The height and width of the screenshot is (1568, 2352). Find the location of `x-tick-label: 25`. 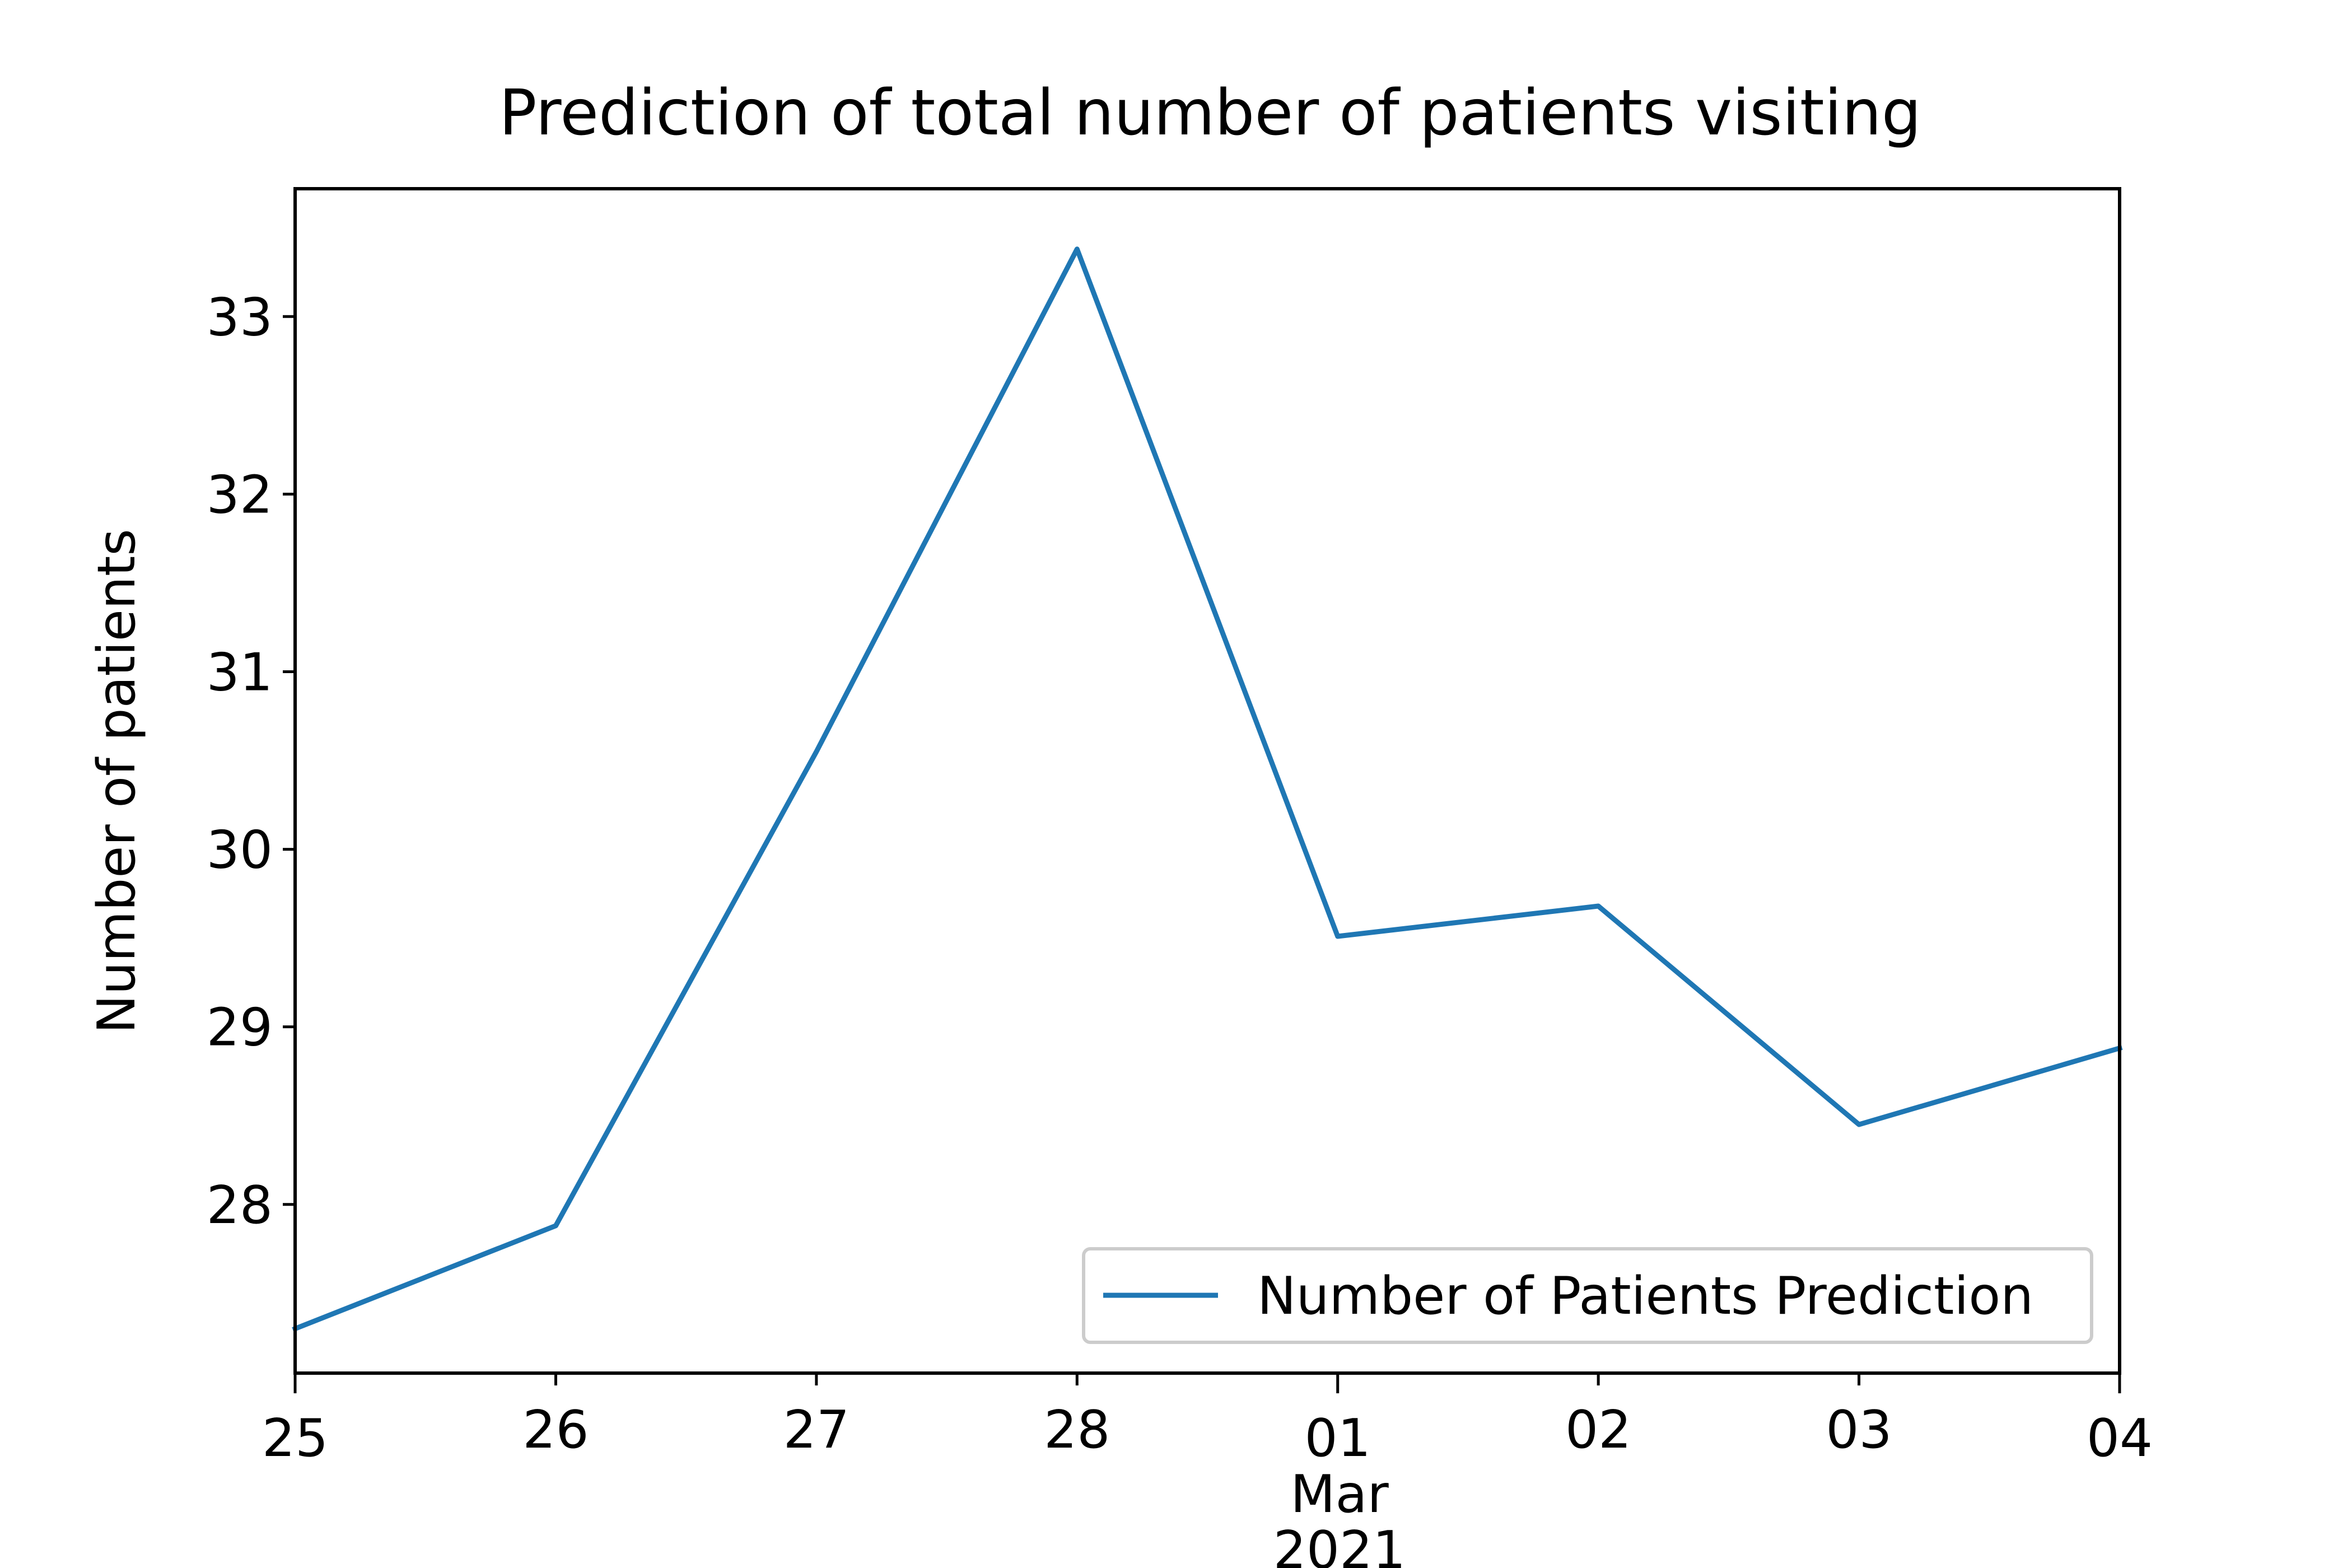

x-tick-label: 25 is located at coordinates (295, 1438).